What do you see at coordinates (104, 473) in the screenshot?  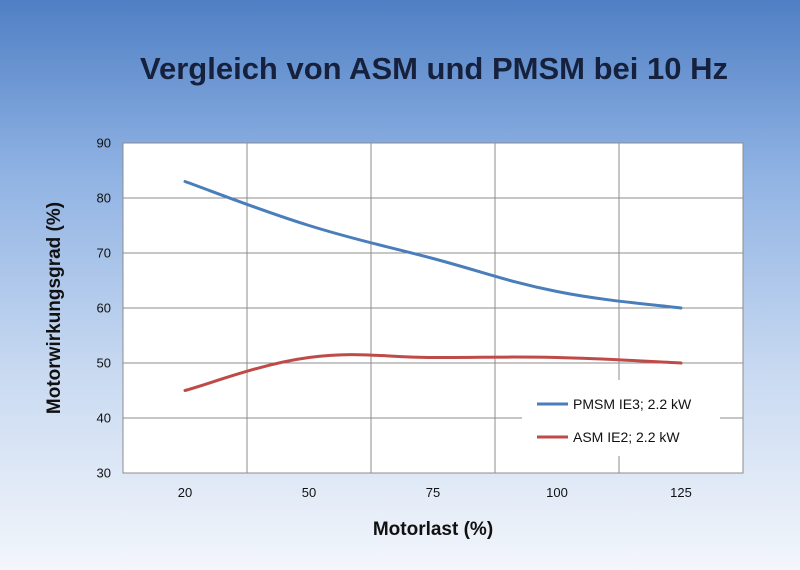 I see `y-tick-label: 30` at bounding box center [104, 473].